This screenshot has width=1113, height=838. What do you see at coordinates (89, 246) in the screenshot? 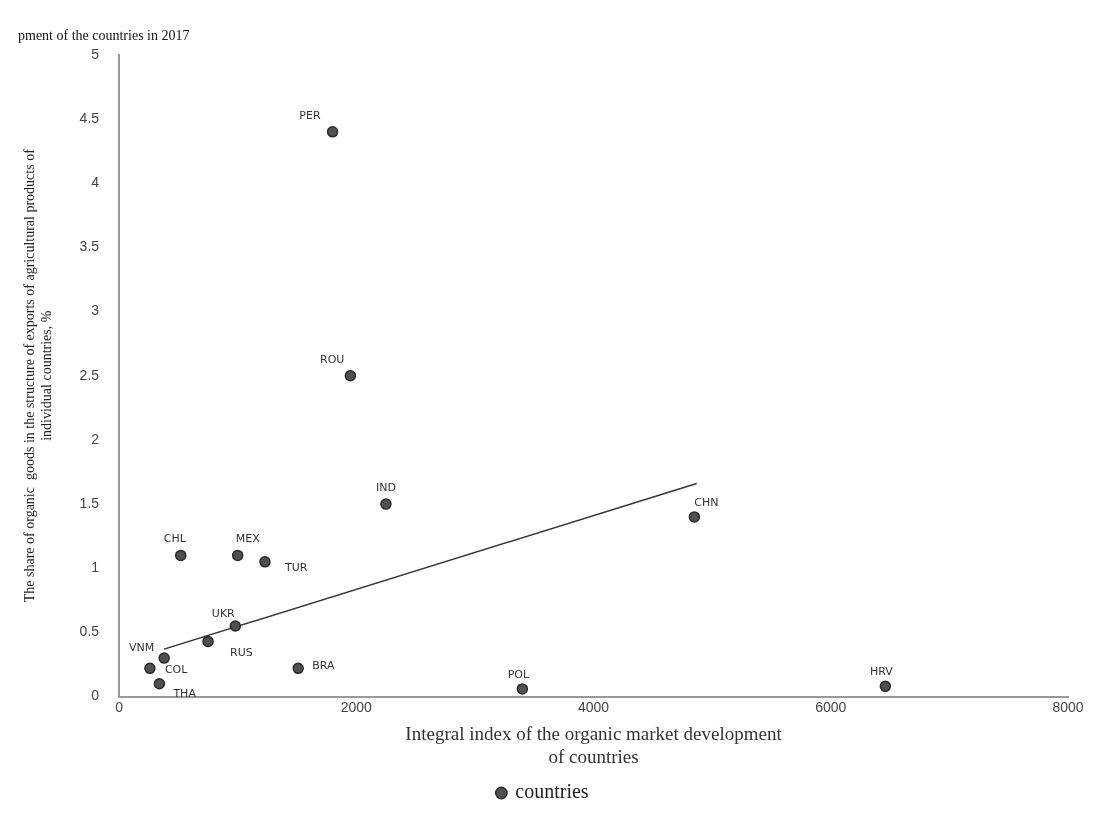
I see `y-tick-label: 3.5` at bounding box center [89, 246].